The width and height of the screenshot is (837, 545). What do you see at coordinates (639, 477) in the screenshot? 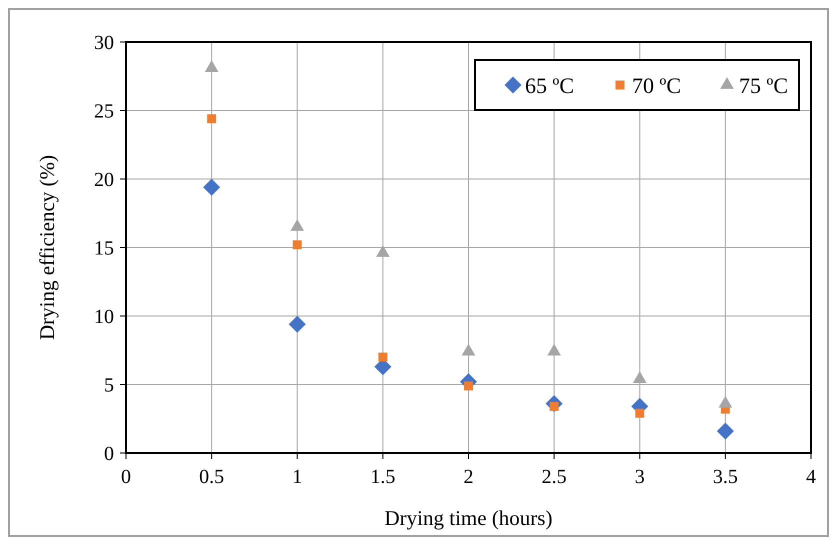
I see `x-tick-label: 3` at bounding box center [639, 477].